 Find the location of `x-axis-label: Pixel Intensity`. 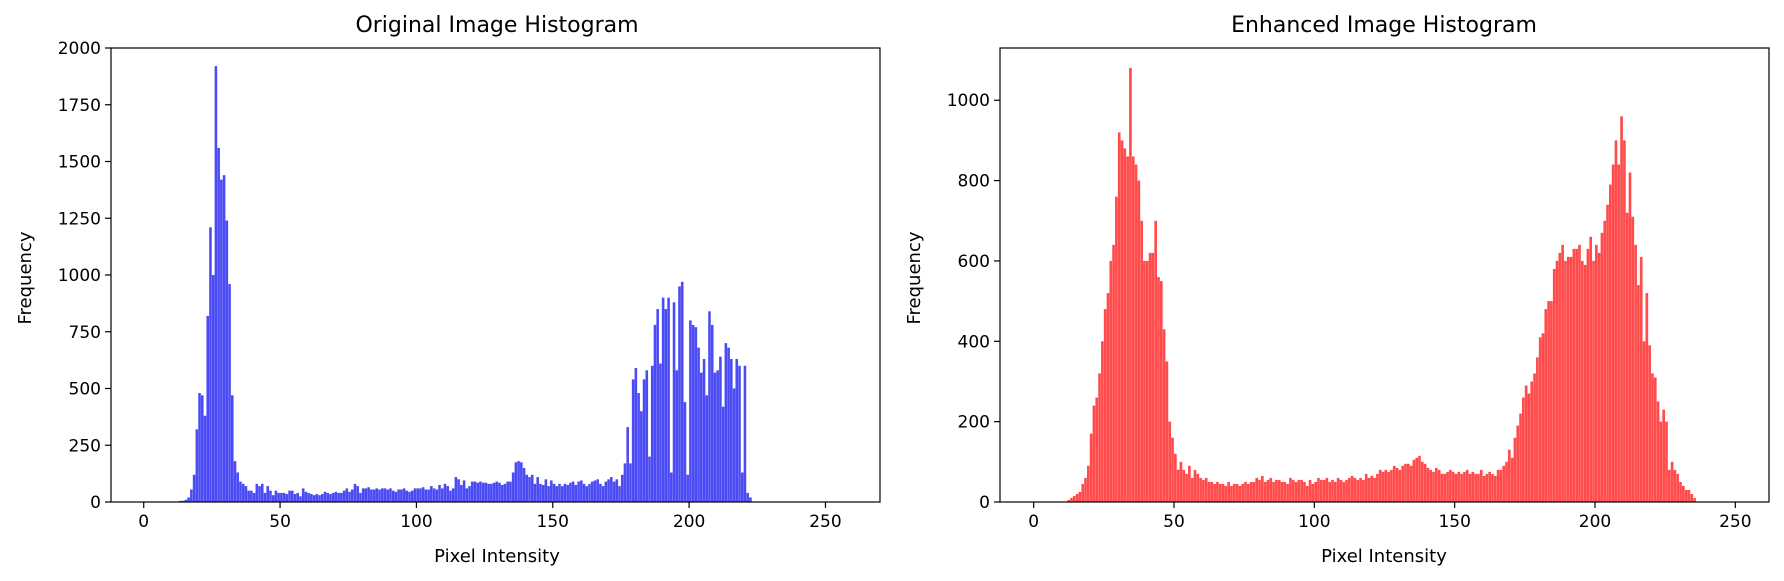

x-axis-label: Pixel Intensity is located at coordinates (497, 556).